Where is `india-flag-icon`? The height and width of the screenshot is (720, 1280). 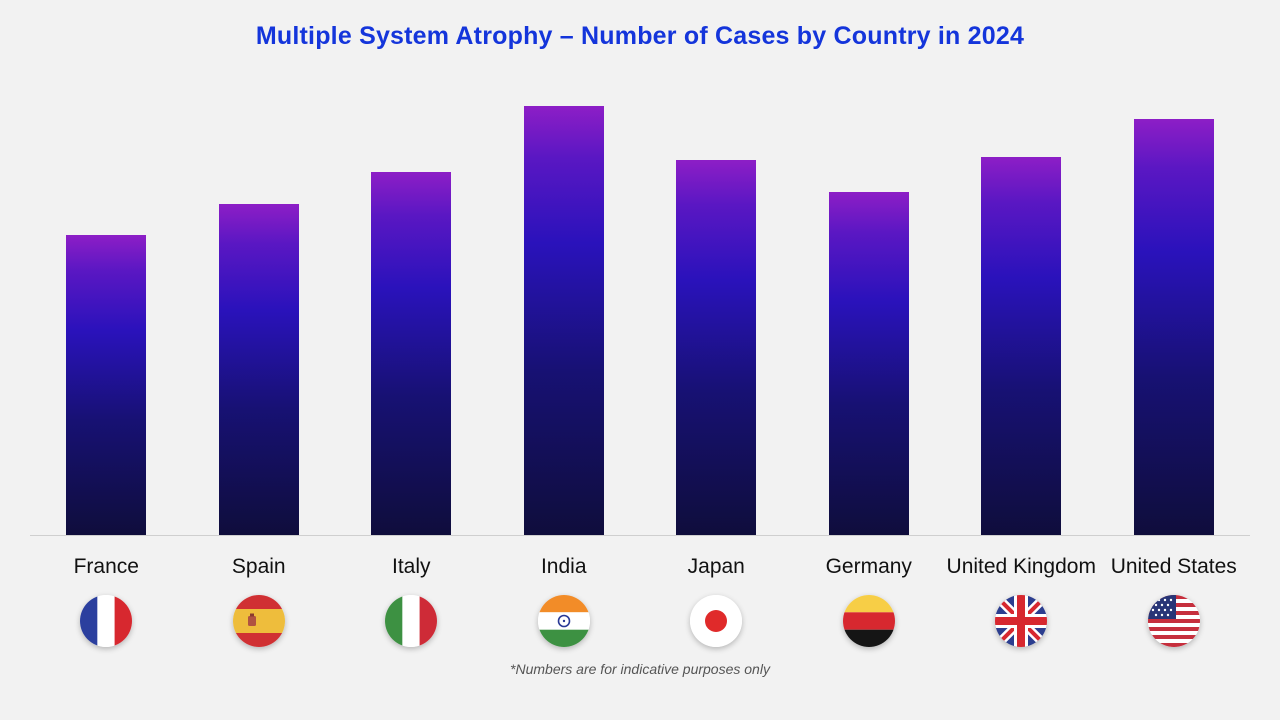 india-flag-icon is located at coordinates (563, 621).